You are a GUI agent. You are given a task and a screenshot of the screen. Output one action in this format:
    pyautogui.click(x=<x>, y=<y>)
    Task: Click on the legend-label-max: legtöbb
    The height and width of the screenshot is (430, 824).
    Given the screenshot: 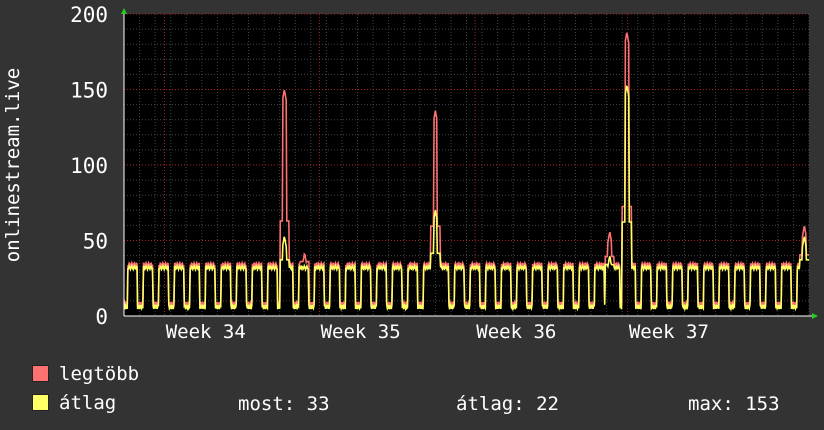 What is the action you would take?
    pyautogui.click(x=99, y=374)
    